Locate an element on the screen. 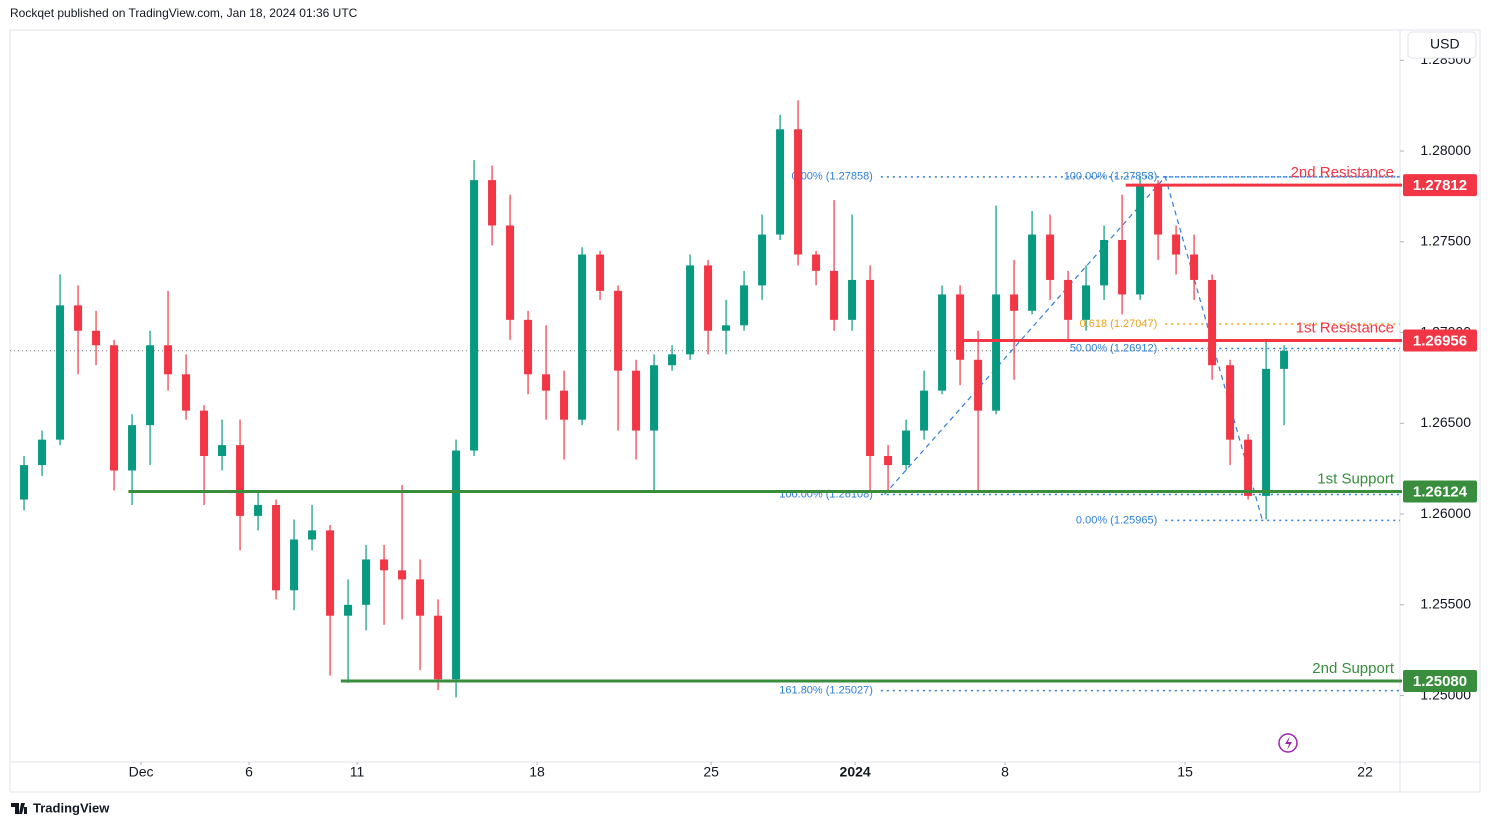  x-tick-label: 6 is located at coordinates (249, 772).